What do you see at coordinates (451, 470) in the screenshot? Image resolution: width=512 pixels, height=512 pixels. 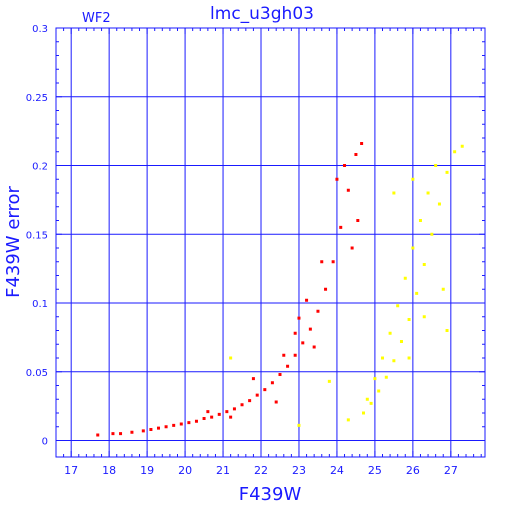 I see `x-tick-label: 27` at bounding box center [451, 470].